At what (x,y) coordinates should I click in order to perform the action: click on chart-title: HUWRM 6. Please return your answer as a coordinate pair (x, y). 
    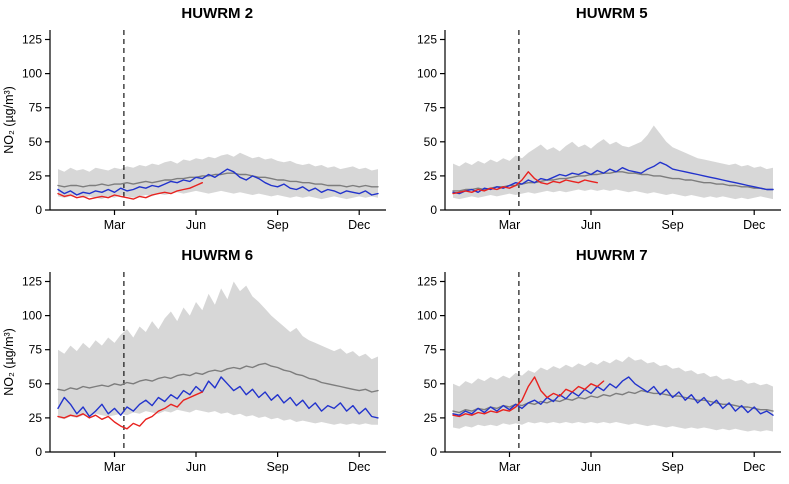
    Looking at the image, I should click on (217, 255).